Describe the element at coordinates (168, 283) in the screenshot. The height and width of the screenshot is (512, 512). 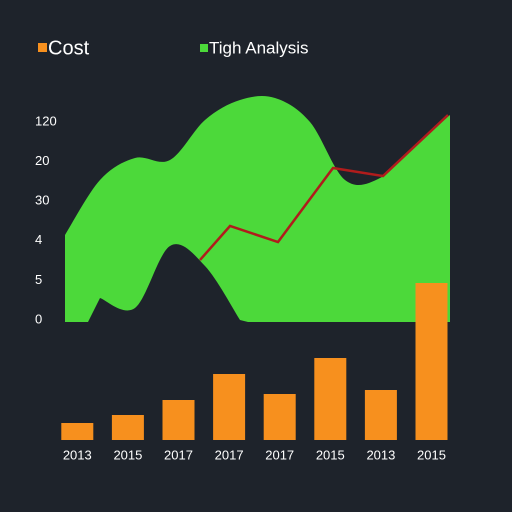
I see `area-cutout` at that location.